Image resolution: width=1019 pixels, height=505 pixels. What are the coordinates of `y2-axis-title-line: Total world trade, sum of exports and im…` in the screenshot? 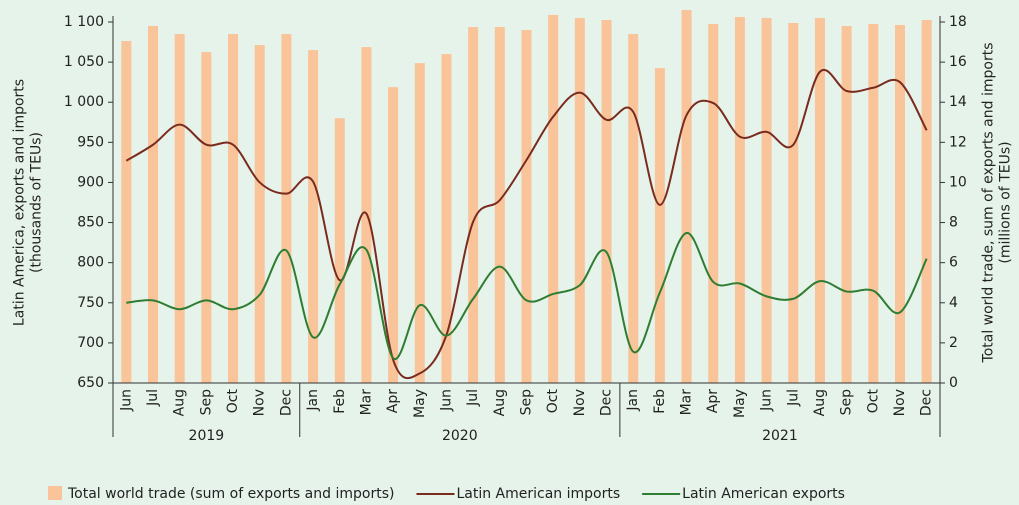 It's located at (989, 203).